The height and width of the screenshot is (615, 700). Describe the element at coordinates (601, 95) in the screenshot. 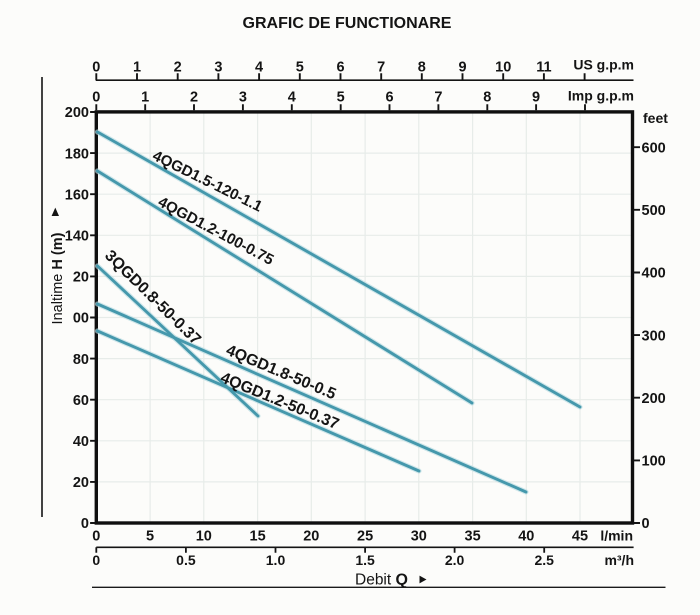

I see `svg-text: Imp g.p.m` at that location.